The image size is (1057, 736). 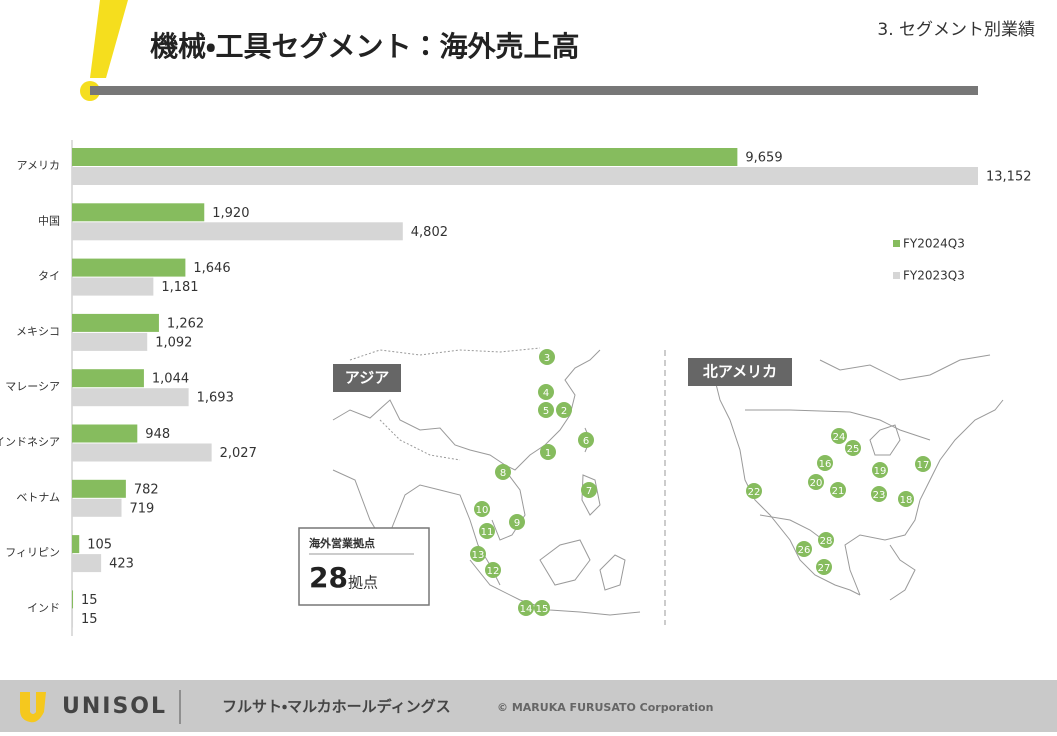 What do you see at coordinates (934, 244) in the screenshot?
I see `legend-label: FY2024Q3` at bounding box center [934, 244].